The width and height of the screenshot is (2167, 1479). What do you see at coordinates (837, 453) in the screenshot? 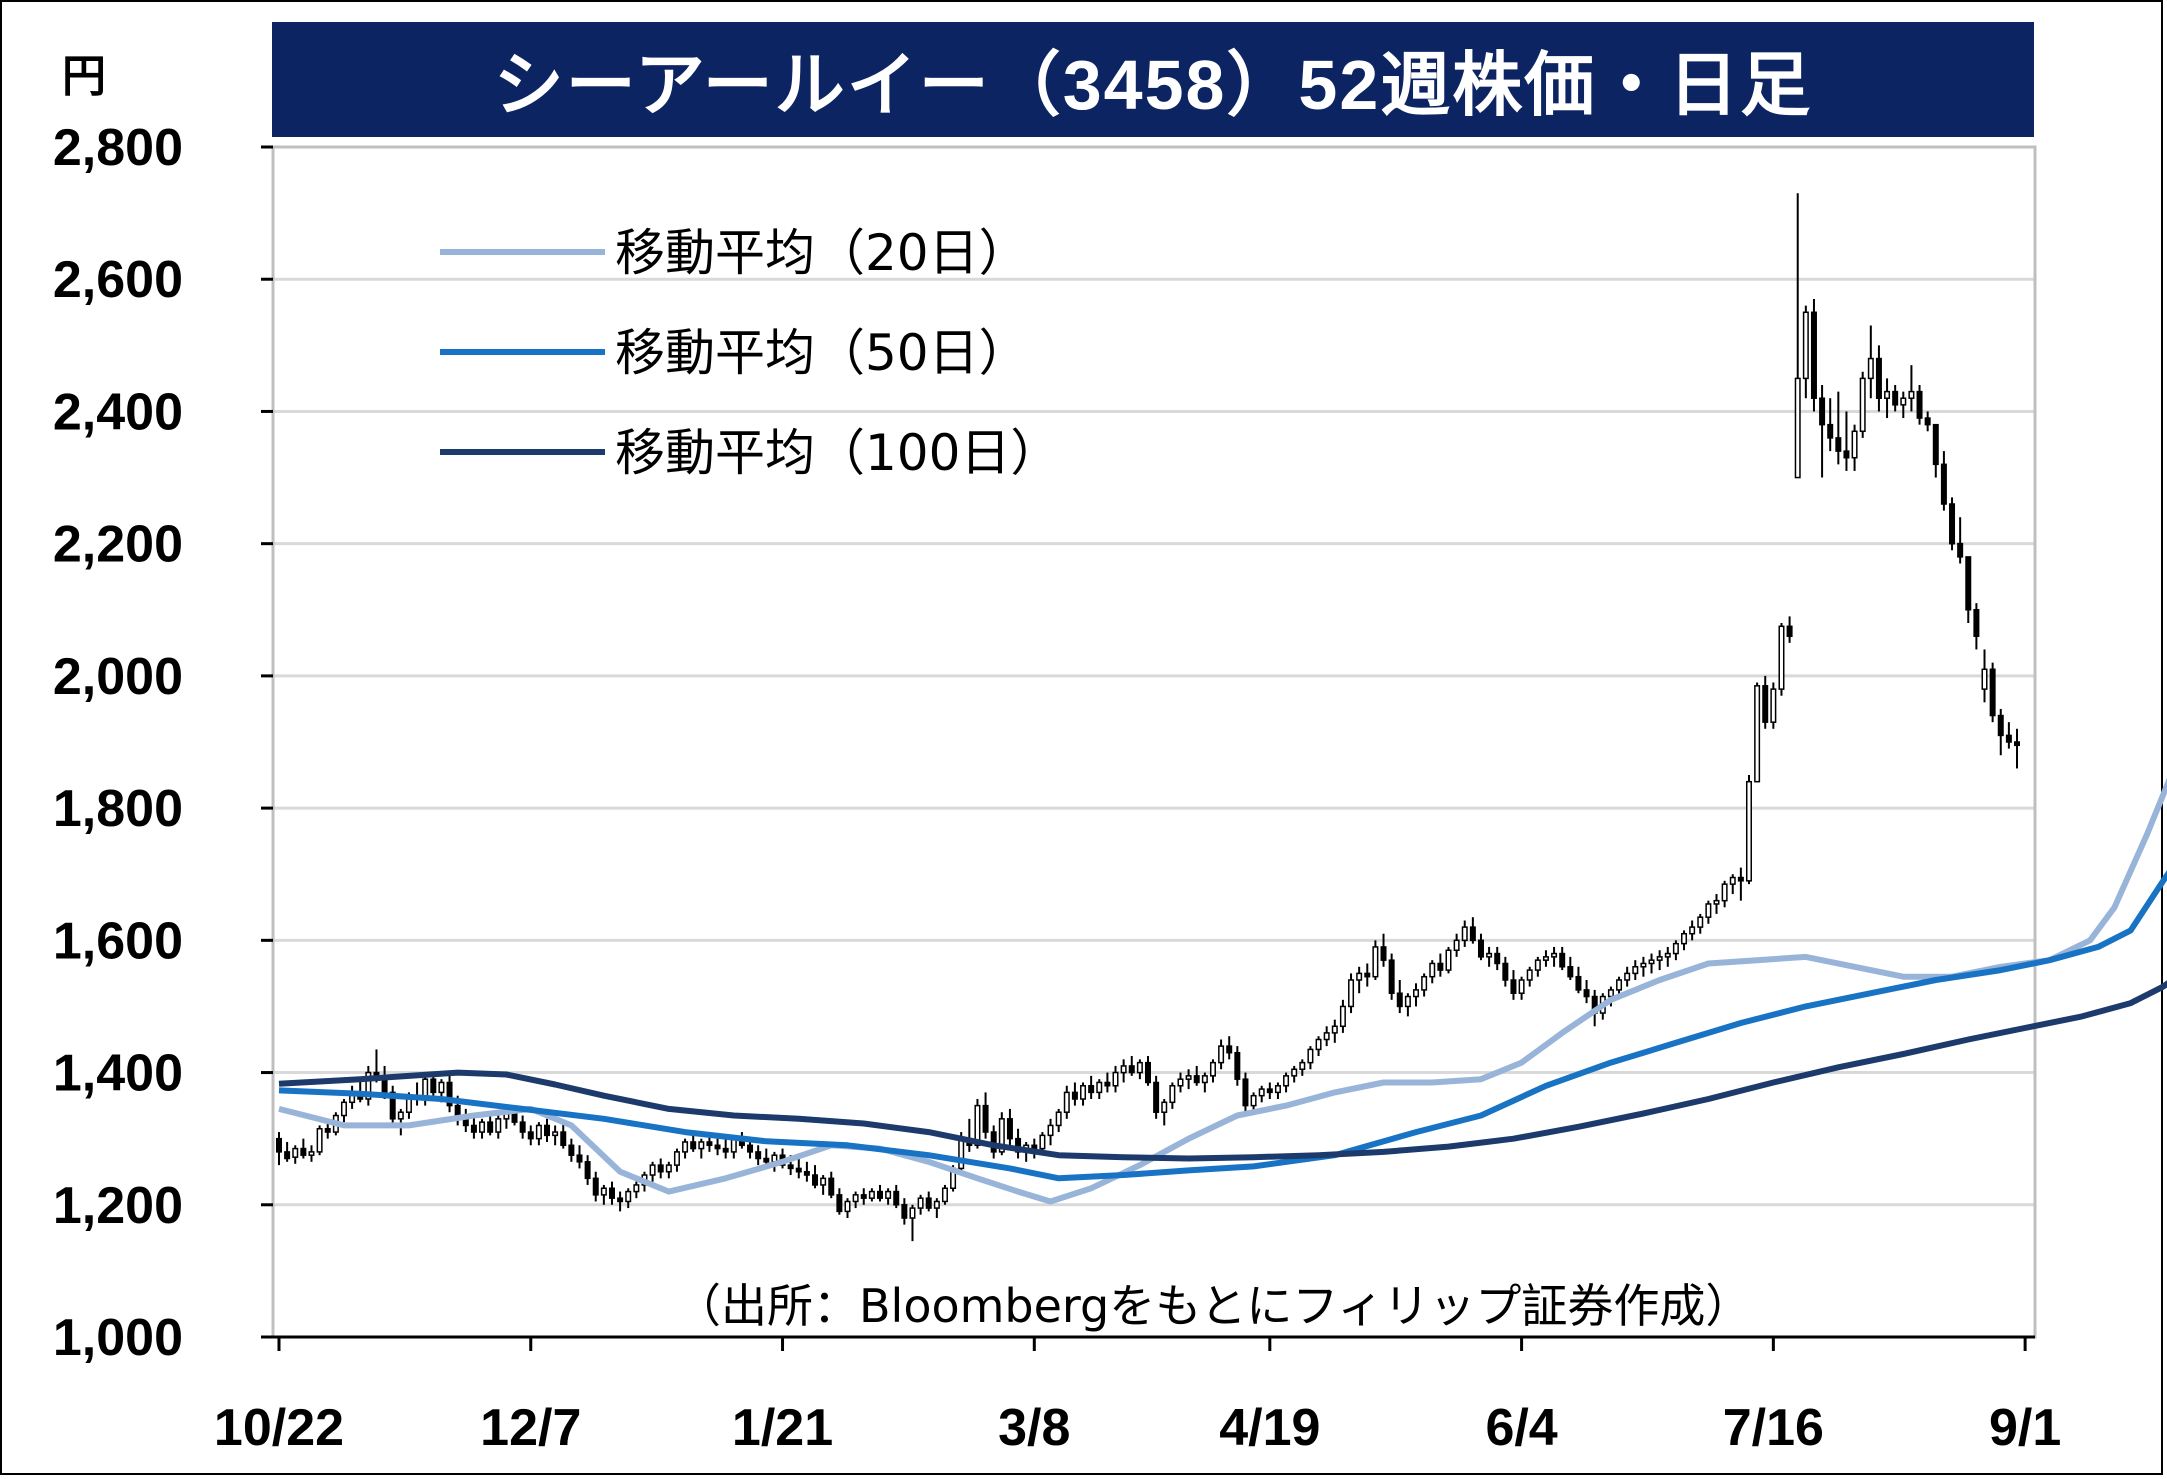
I see `legend-label: 移動平均（100日）` at bounding box center [837, 453].